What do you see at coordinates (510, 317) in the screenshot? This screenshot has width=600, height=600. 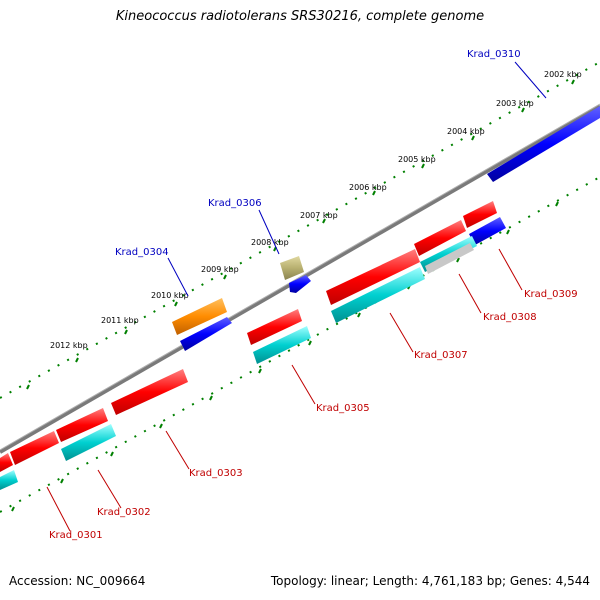 I see `gene-label-krad-0308: Krad_0308` at bounding box center [510, 317].